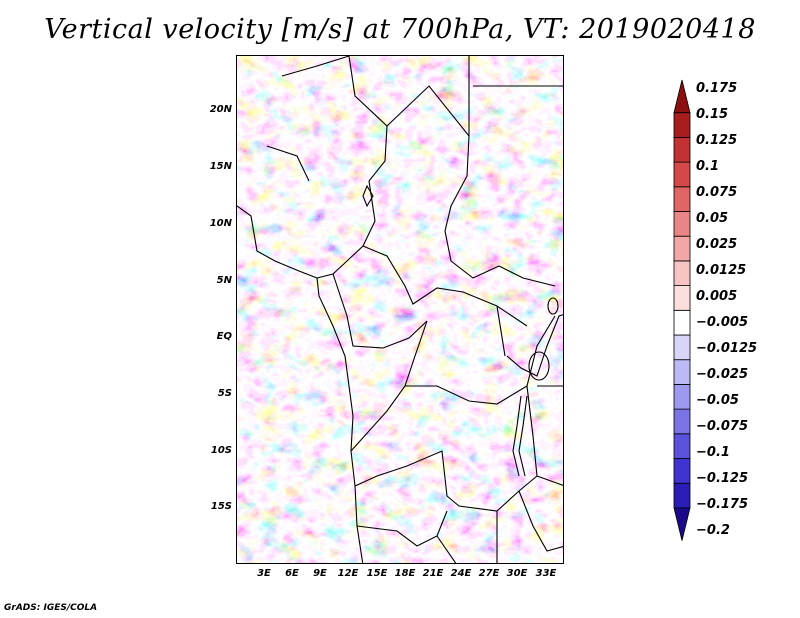 The height and width of the screenshot is (618, 800). What do you see at coordinates (489, 573) in the screenshot?
I see `lon-label-27e: 27E` at bounding box center [489, 573].